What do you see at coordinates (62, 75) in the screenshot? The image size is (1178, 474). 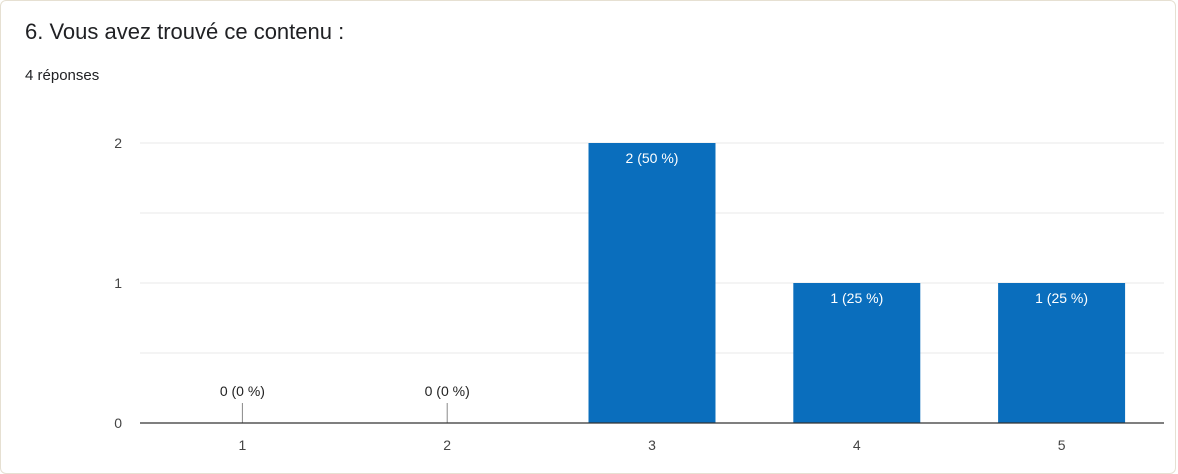 I see `response-count: 4 réponses` at bounding box center [62, 75].